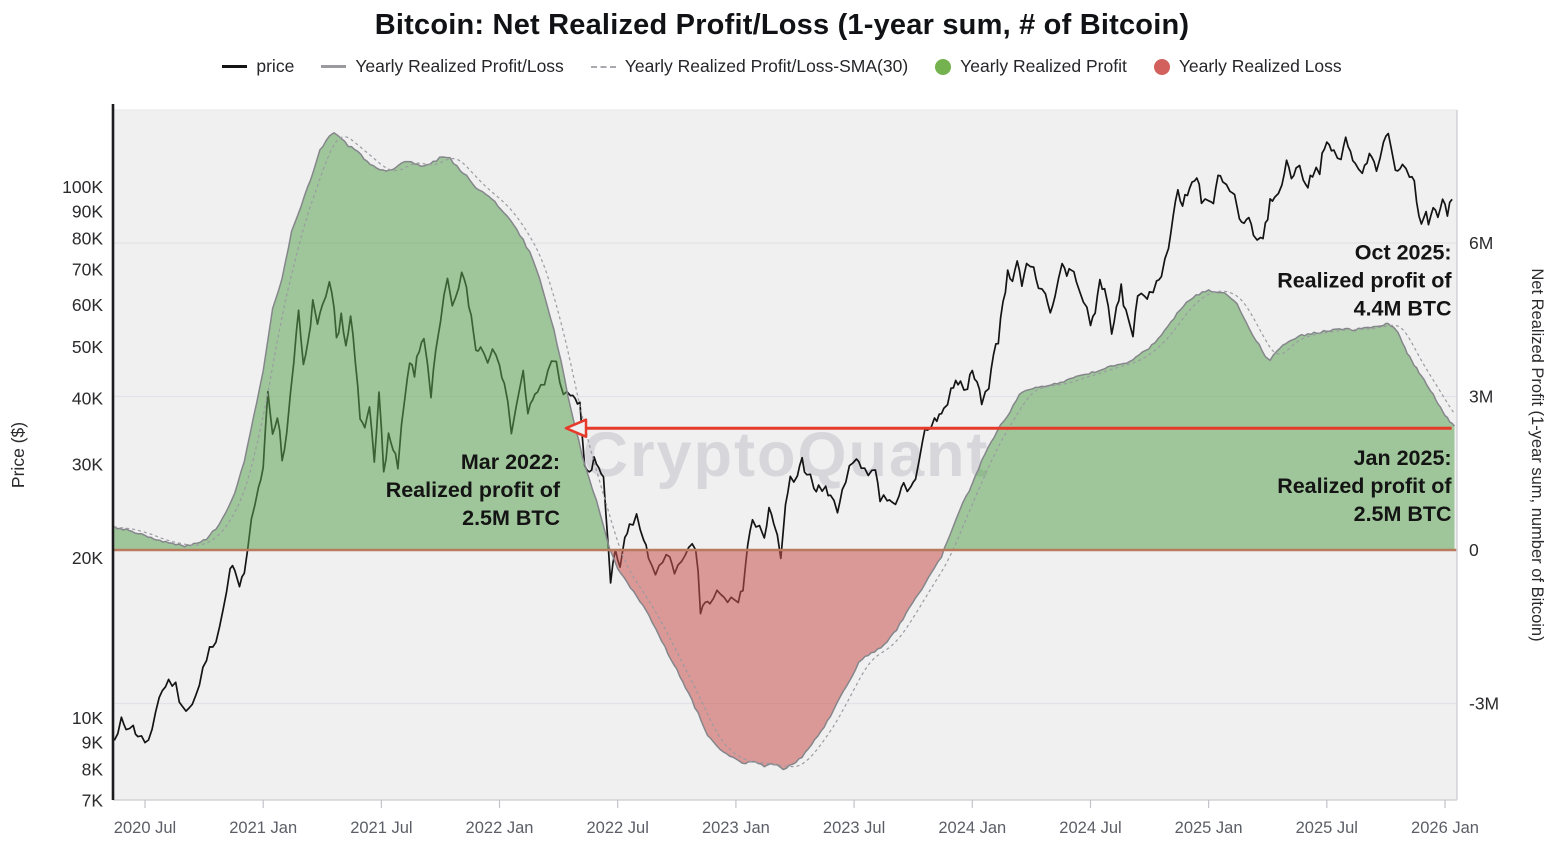  What do you see at coordinates (87, 465) in the screenshot?
I see `left-axis-tick-label: 30K` at bounding box center [87, 465].